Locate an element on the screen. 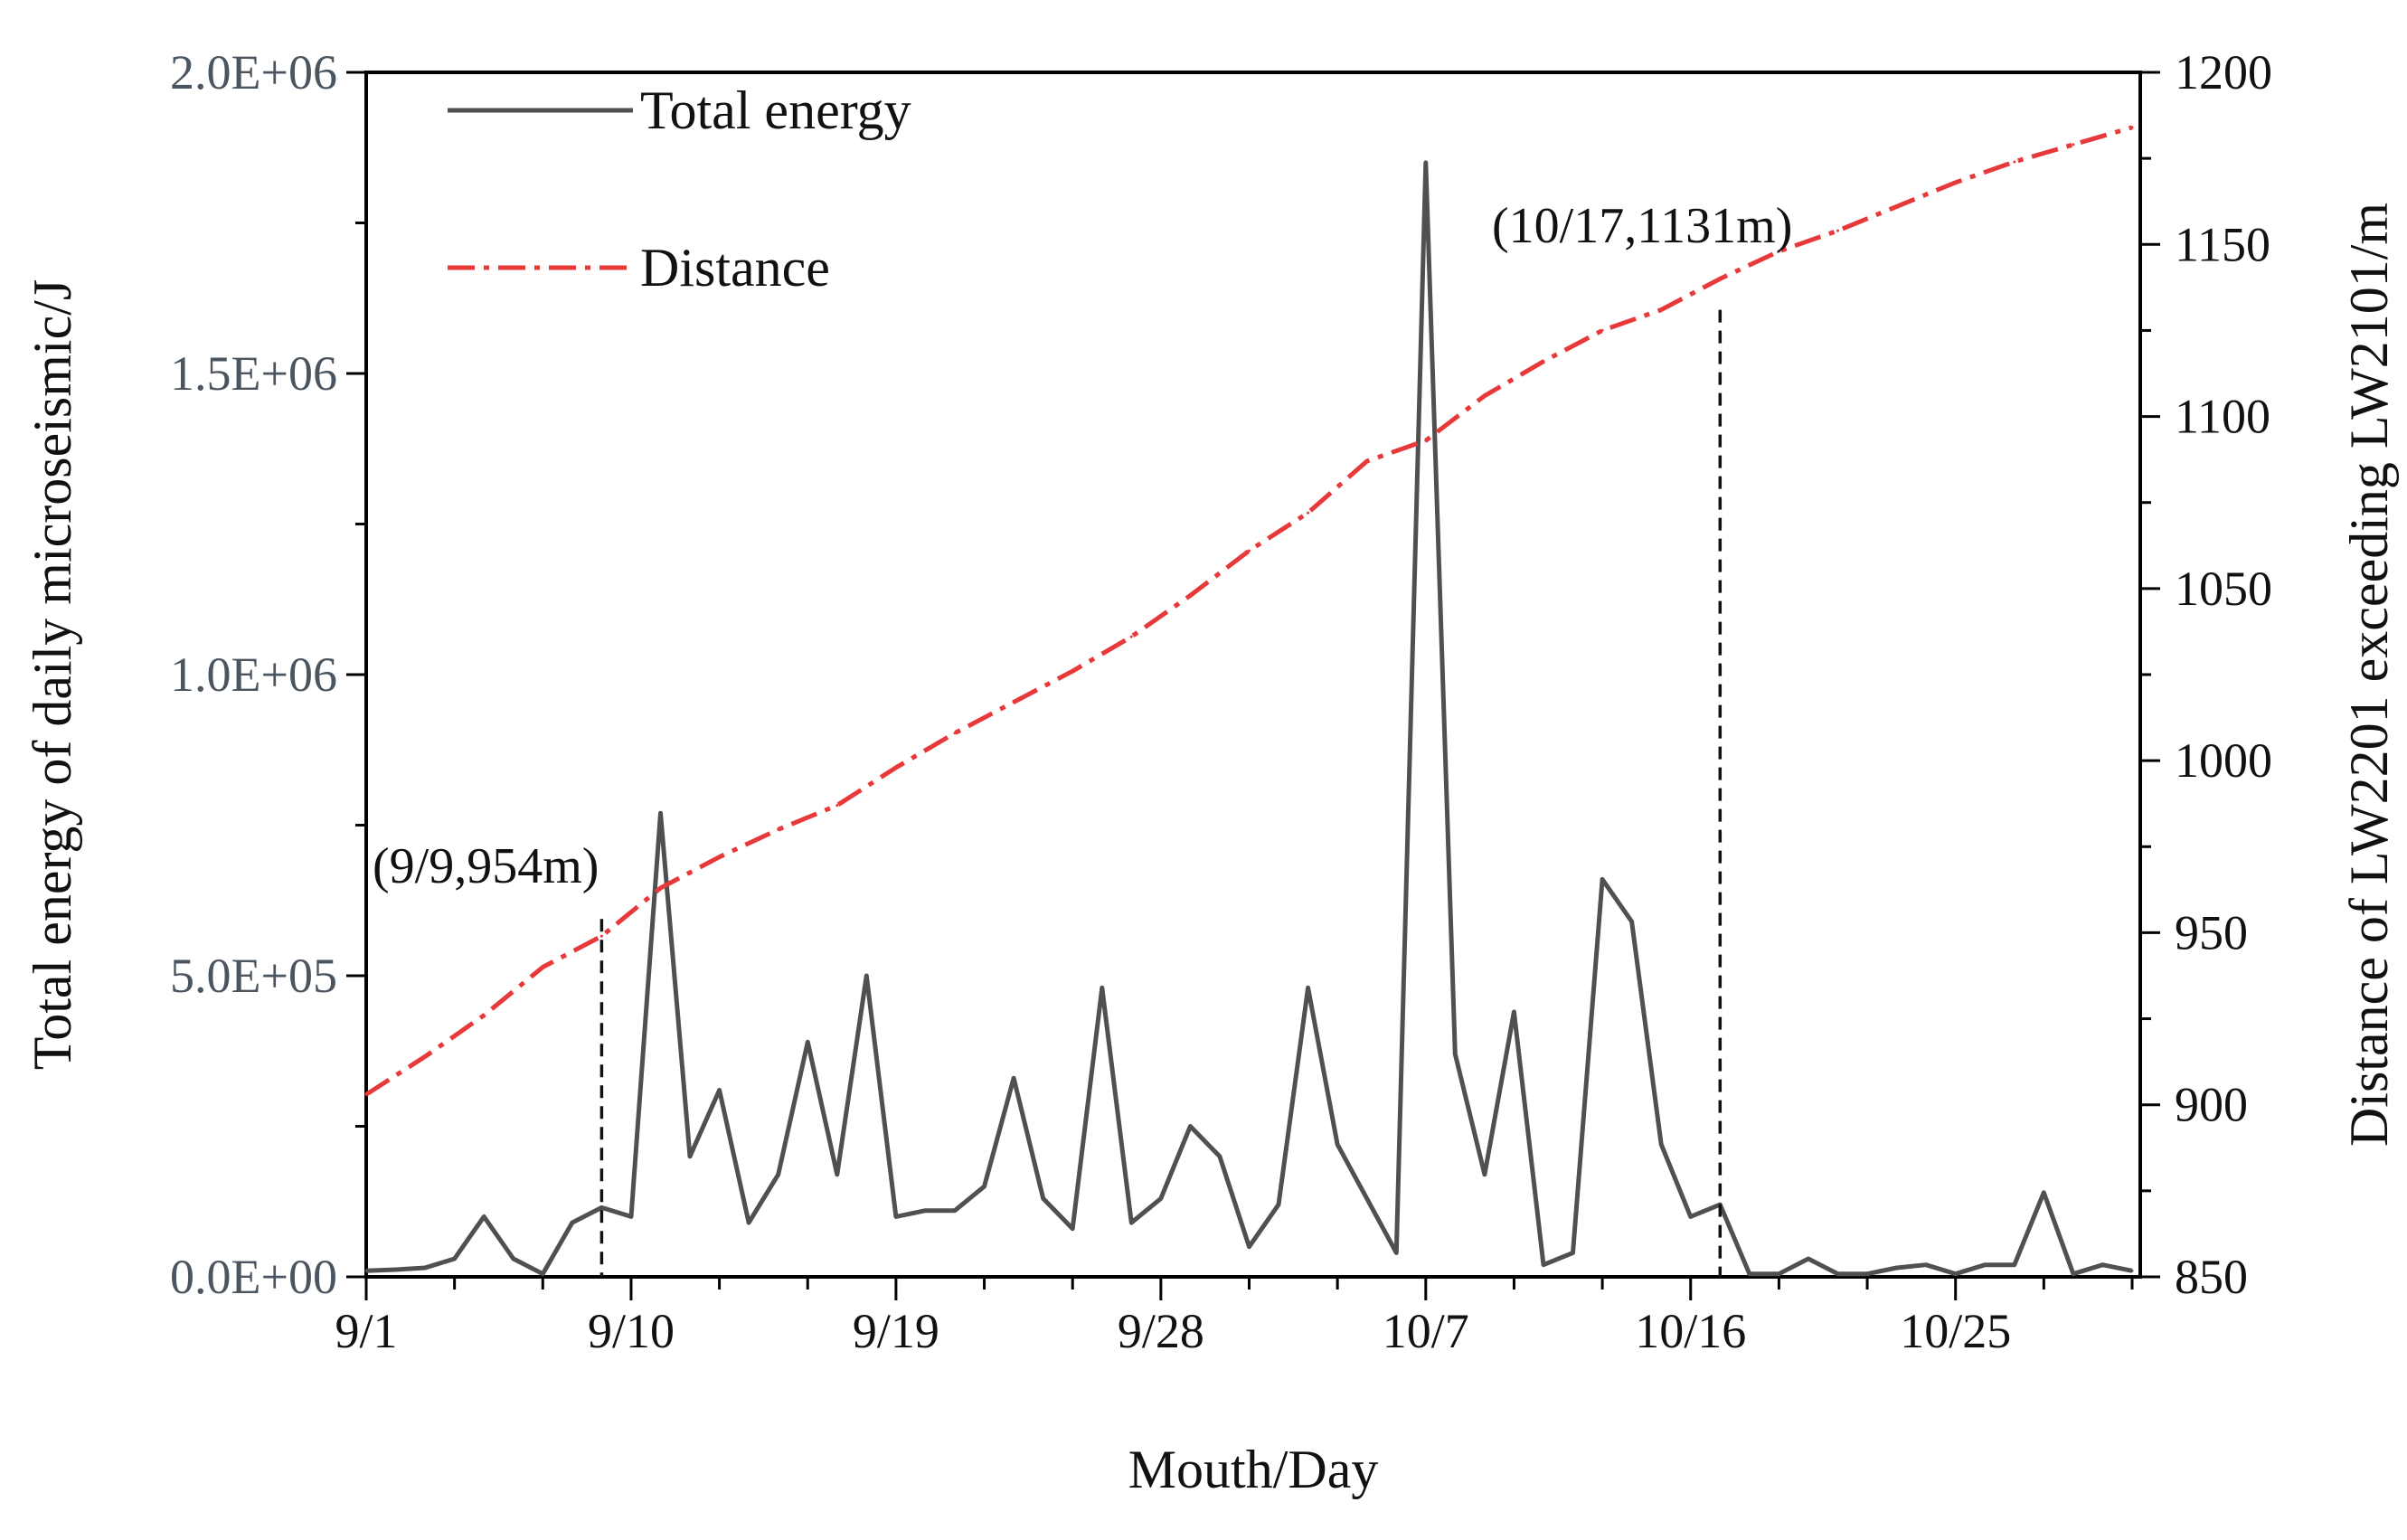 The height and width of the screenshot is (1540, 2407). x-tick-label: 9/28 is located at coordinates (1161, 1331).